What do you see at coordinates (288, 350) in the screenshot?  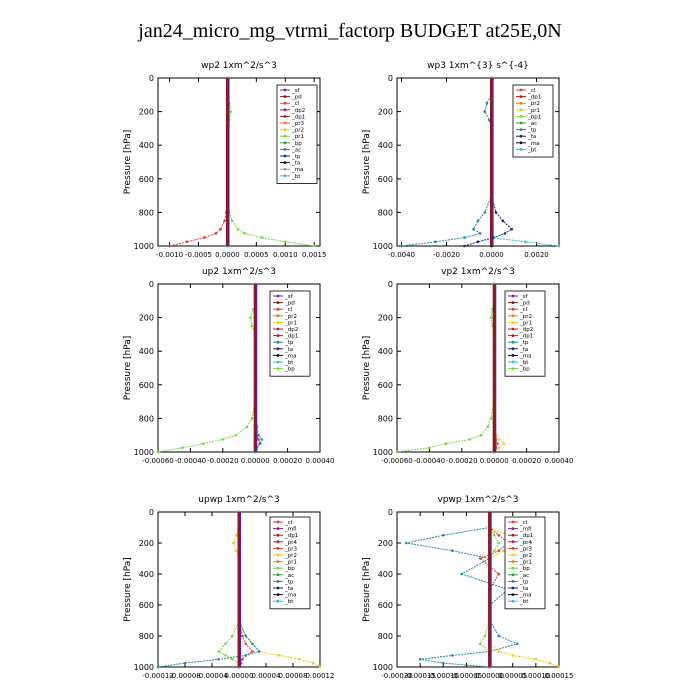 I see `legend-entry: _ta` at bounding box center [288, 350].